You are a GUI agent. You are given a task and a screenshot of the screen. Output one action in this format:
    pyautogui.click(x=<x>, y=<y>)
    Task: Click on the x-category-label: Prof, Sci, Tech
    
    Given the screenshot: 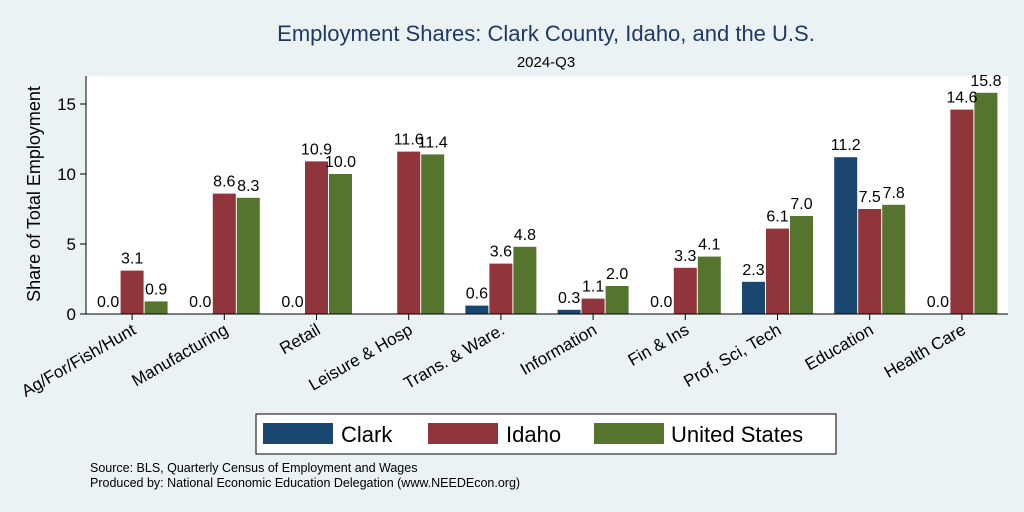 What is the action you would take?
    pyautogui.click(x=732, y=355)
    